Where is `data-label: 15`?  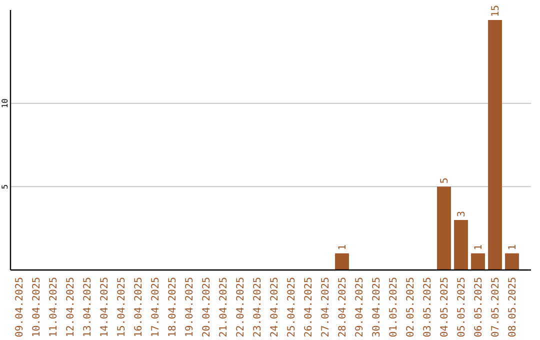 data-label: 15 is located at coordinates (496, 10).